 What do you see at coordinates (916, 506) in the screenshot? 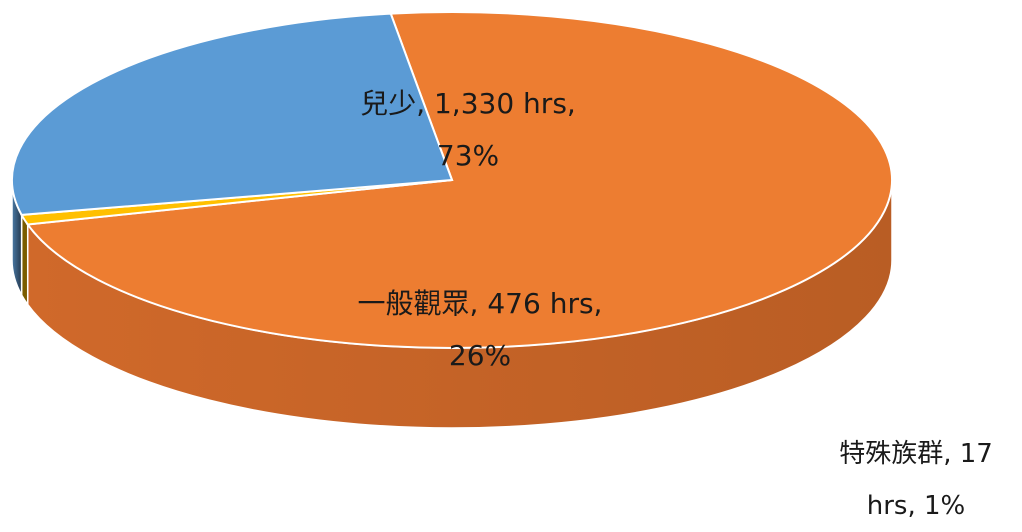
I see `slice-label-special-line2: hrs, 1%` at bounding box center [916, 506].